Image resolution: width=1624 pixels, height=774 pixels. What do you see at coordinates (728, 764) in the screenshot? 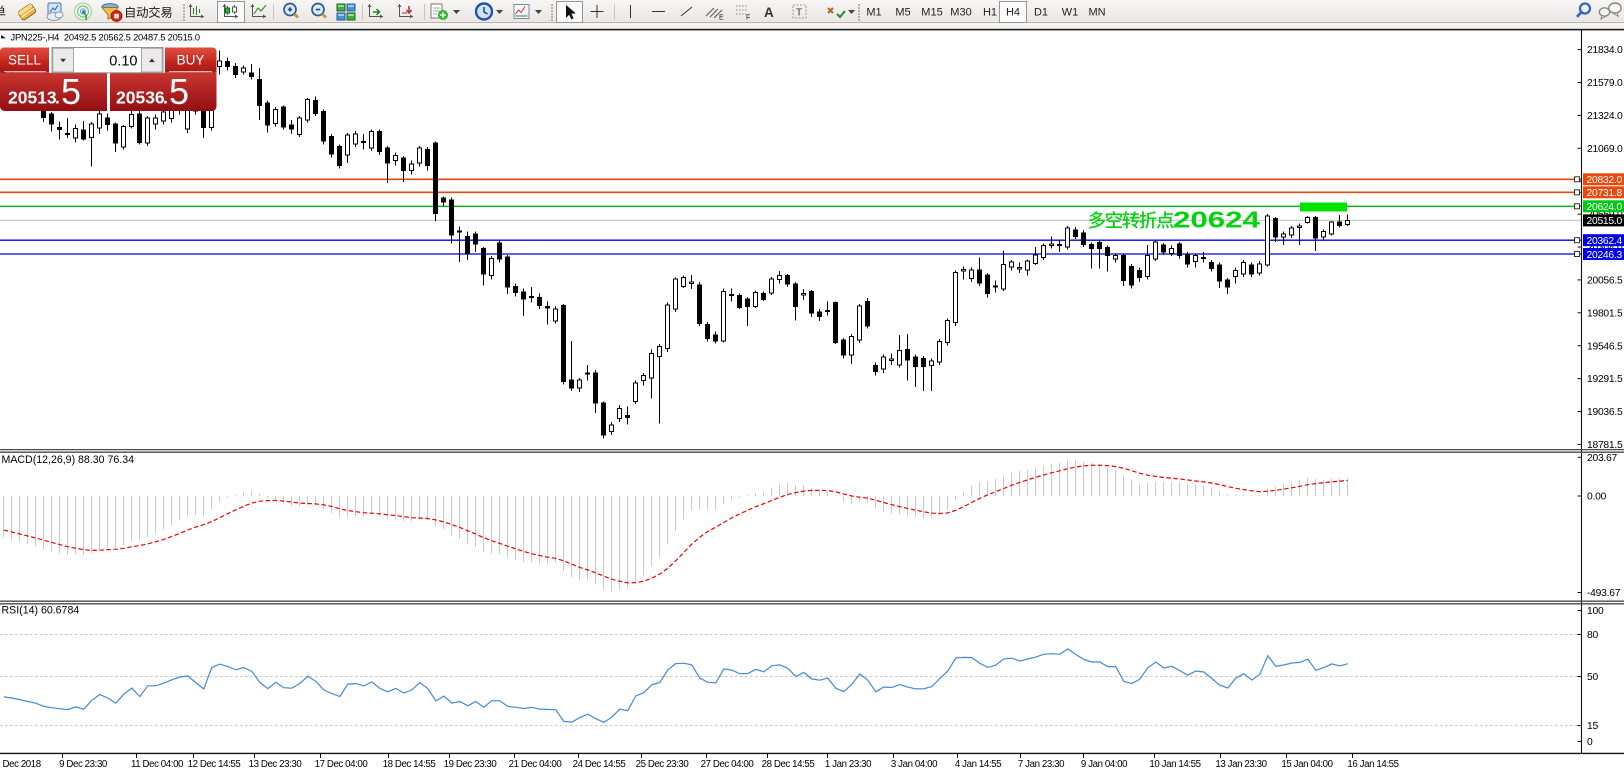
I see `svg-text: 27 Dec 04:00` at bounding box center [728, 764].